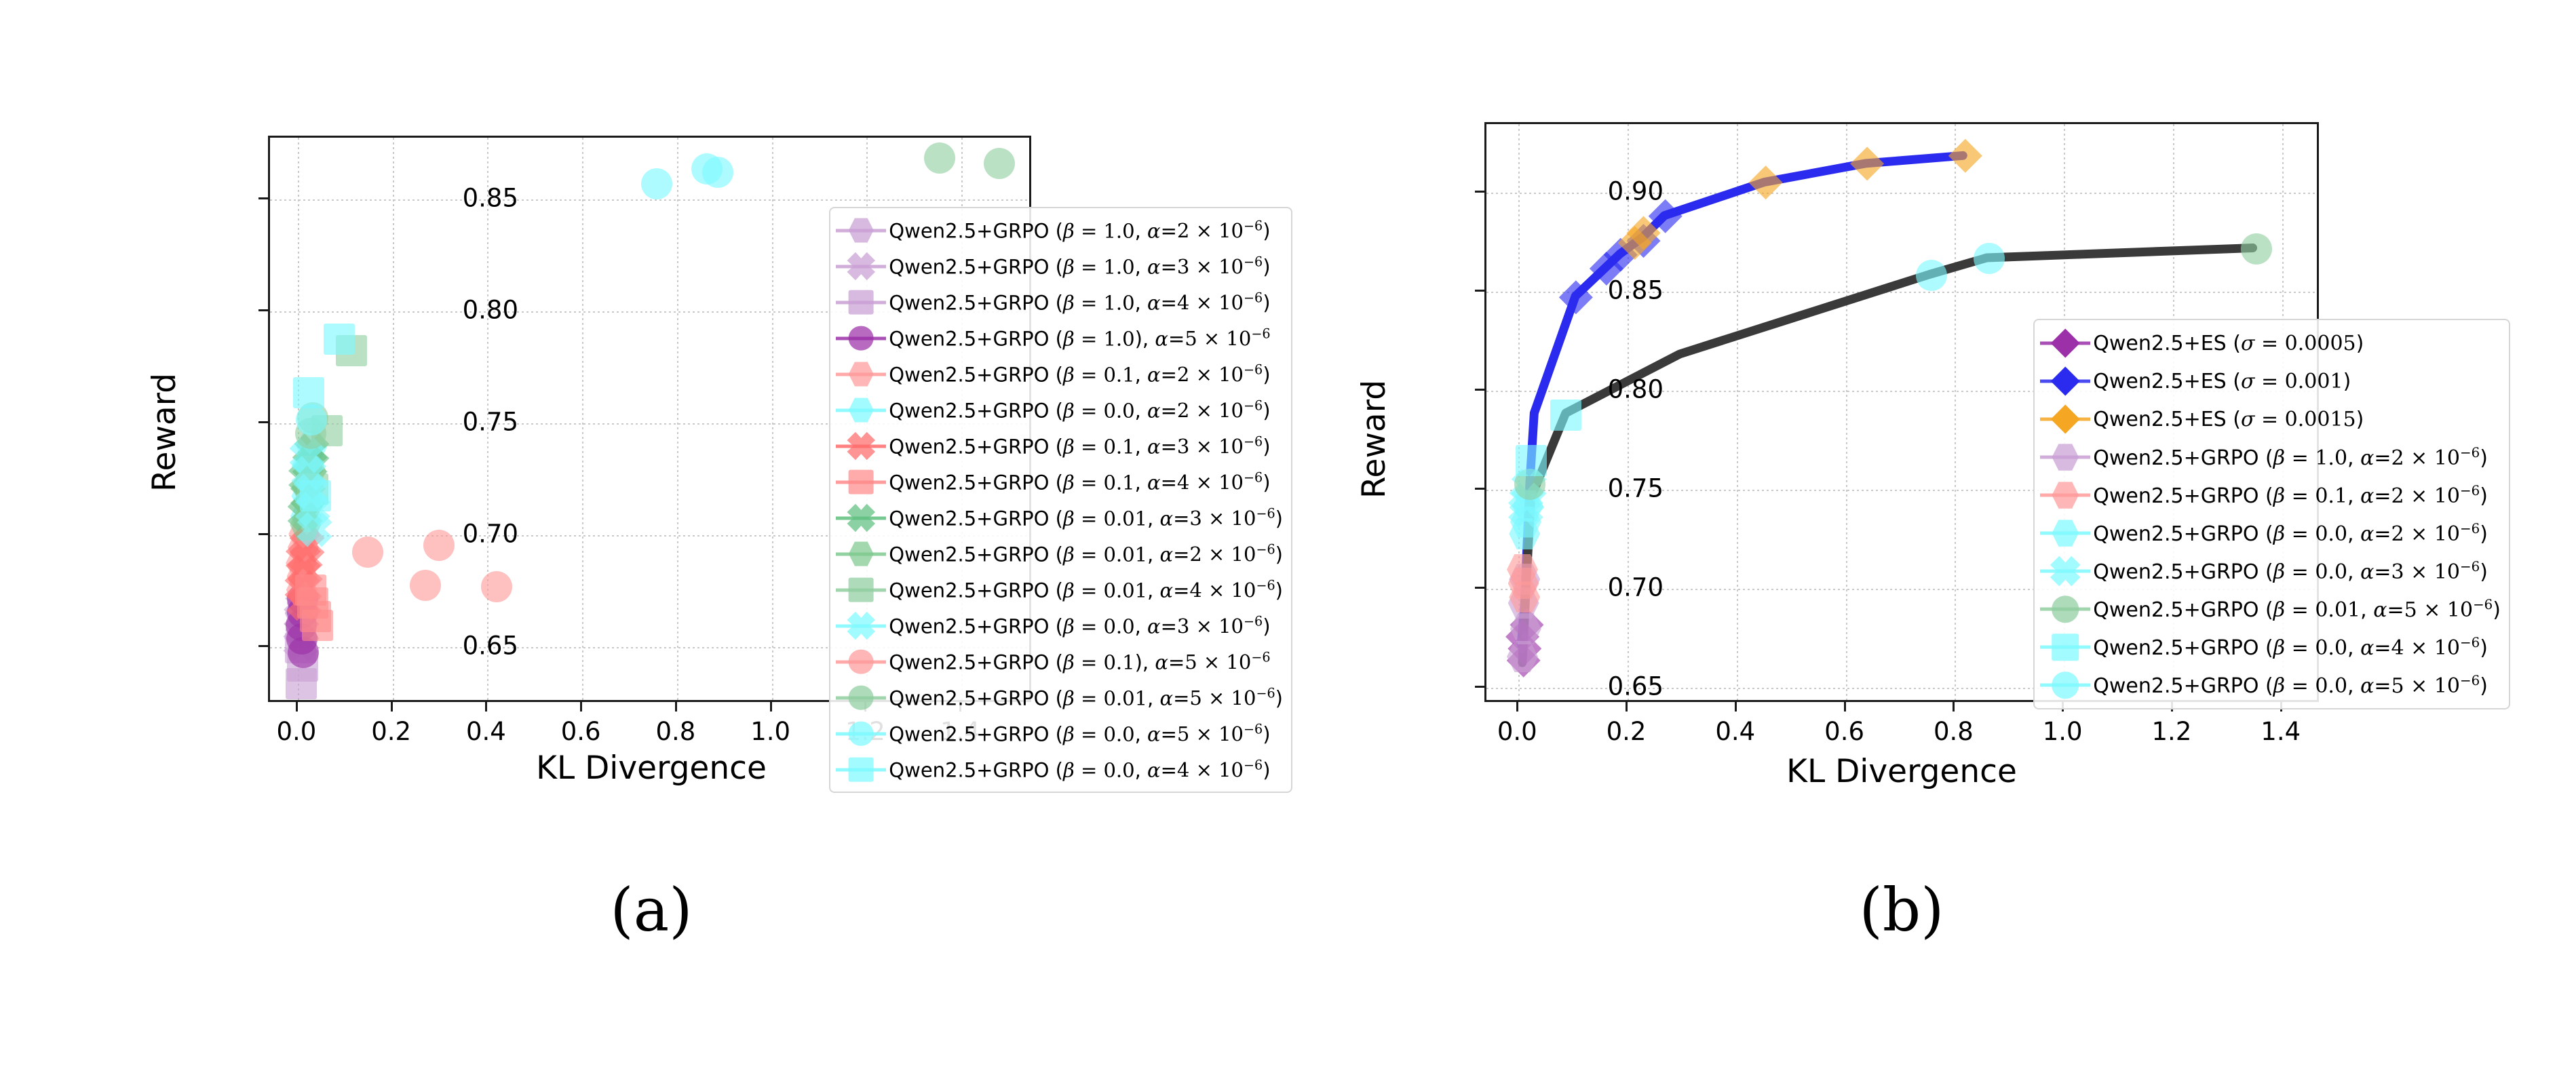 This screenshot has height=1071, width=2576. I want to click on legend-item: Qwen2.5+GRPO (β = 0.1, α=3 × 10−6), so click(1059, 446).